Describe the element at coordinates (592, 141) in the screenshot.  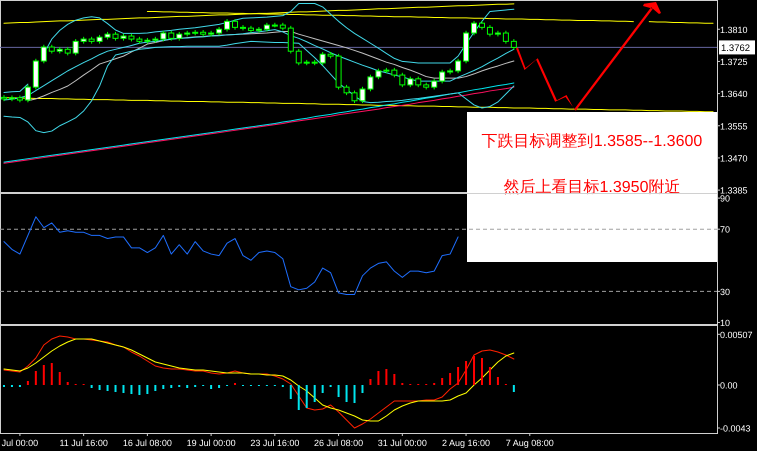
I see `annotation: 下跌目标调整到1.3585--1.3600` at that location.